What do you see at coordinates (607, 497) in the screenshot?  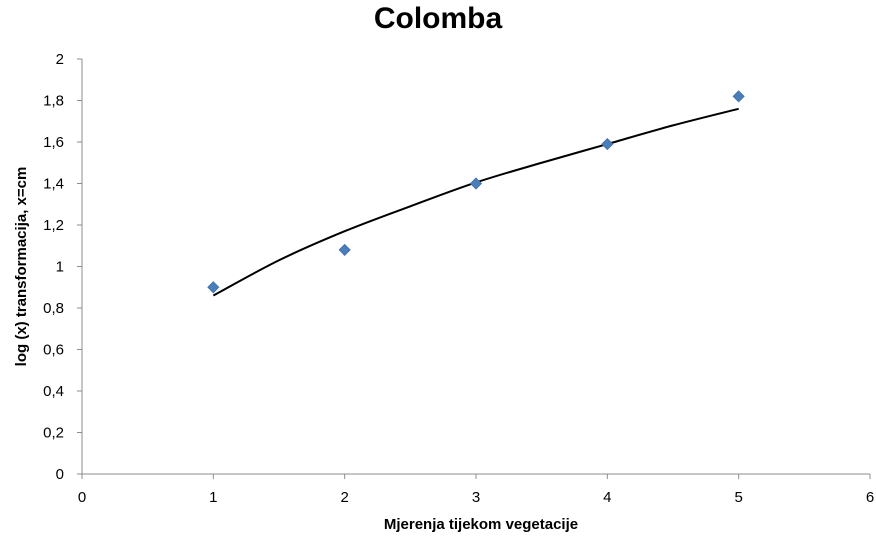 I see `x-tick-label: 4` at bounding box center [607, 497].